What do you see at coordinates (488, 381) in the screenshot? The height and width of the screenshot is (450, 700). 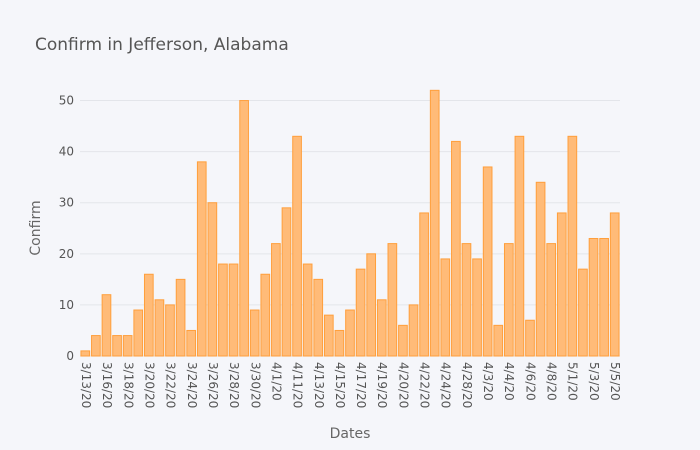 I see `x-tick-label: 4/3/20` at bounding box center [488, 381].